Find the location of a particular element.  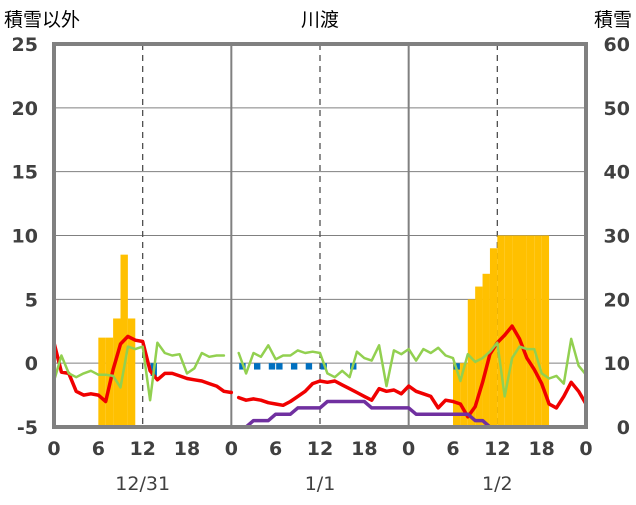

right-tick-label: 10 is located at coordinates (617, 364).